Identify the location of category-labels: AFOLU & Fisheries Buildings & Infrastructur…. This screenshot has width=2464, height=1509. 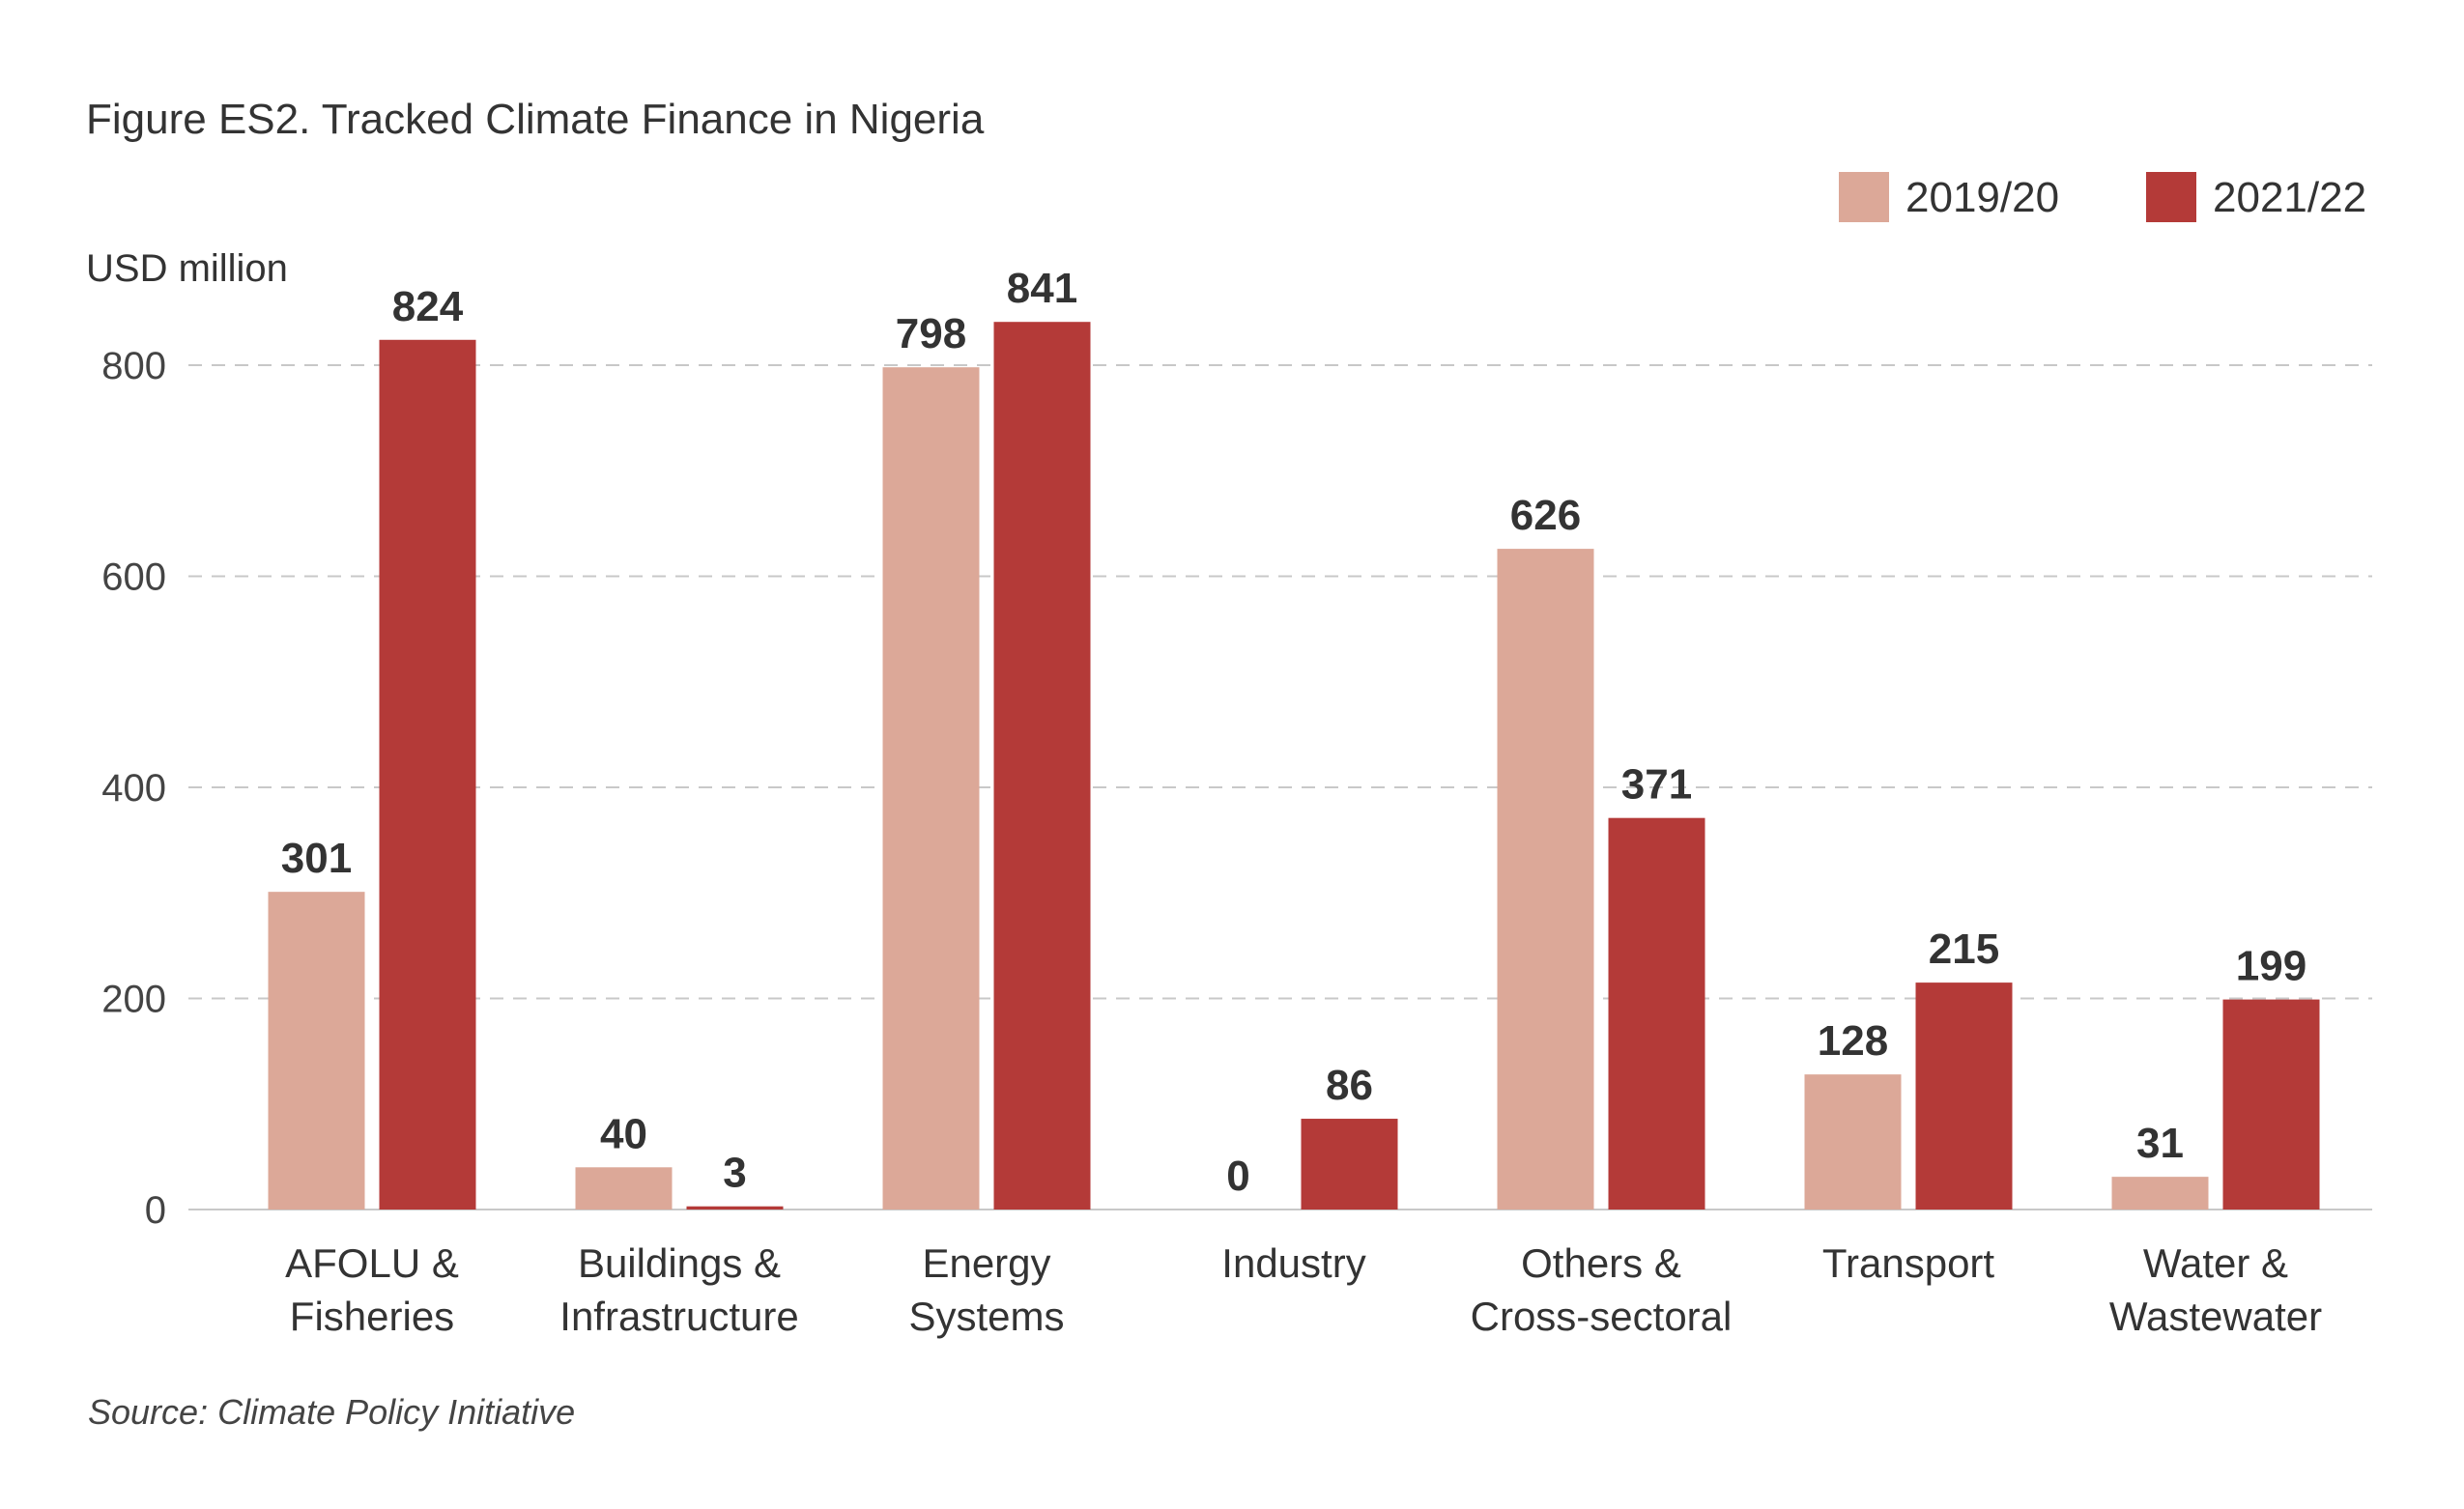
(1303, 1289).